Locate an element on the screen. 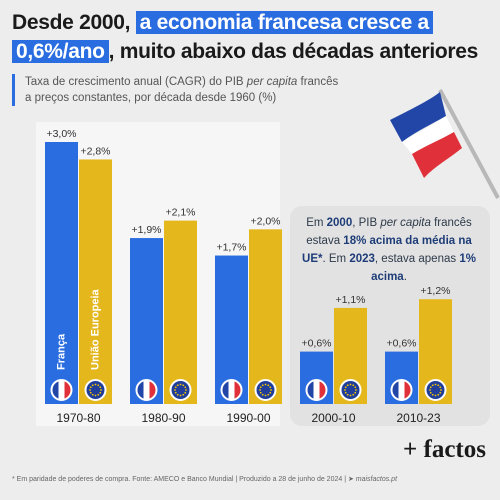 The height and width of the screenshot is (500, 500). title-part-2: , muito abaixo das décadas anteriores is located at coordinates (293, 51).